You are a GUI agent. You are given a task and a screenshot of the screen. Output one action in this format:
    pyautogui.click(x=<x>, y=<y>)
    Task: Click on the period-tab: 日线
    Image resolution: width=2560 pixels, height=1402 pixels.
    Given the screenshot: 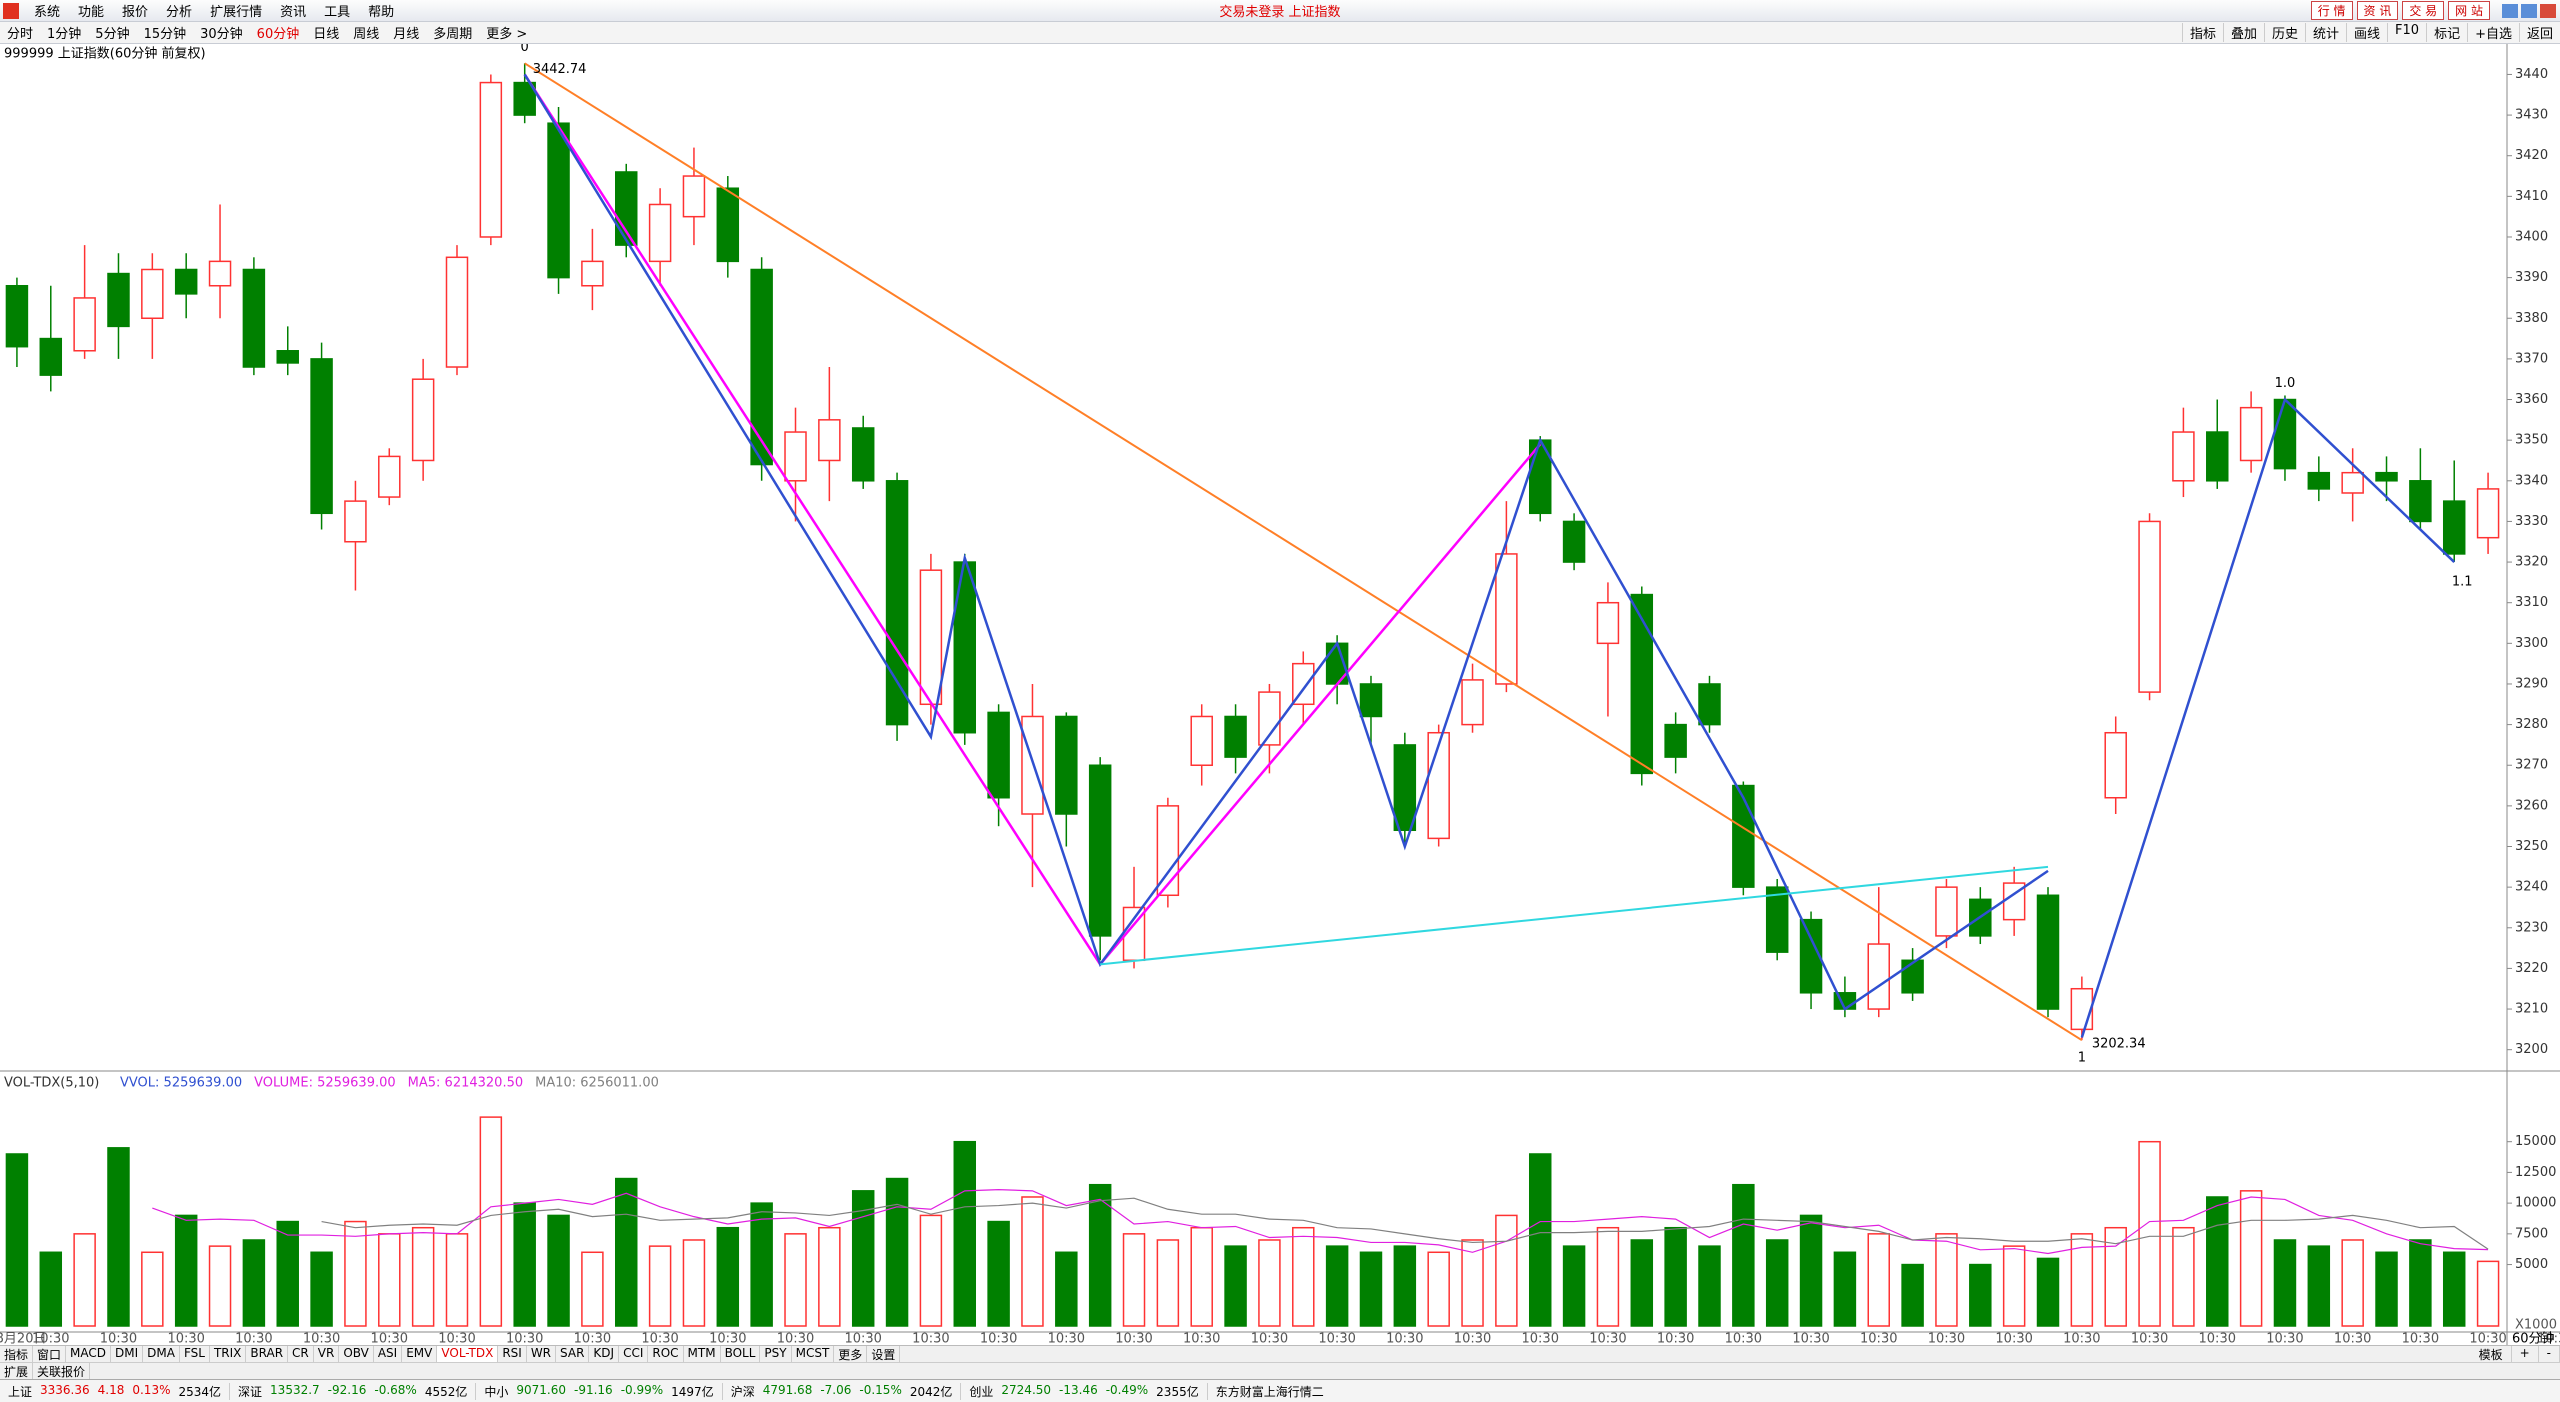 What is the action you would take?
    pyautogui.click(x=326, y=34)
    